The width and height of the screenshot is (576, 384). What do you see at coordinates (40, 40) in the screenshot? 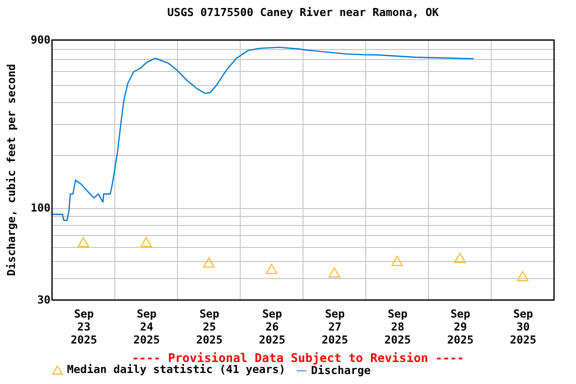
I see `y-tick-label: 900` at bounding box center [40, 40].